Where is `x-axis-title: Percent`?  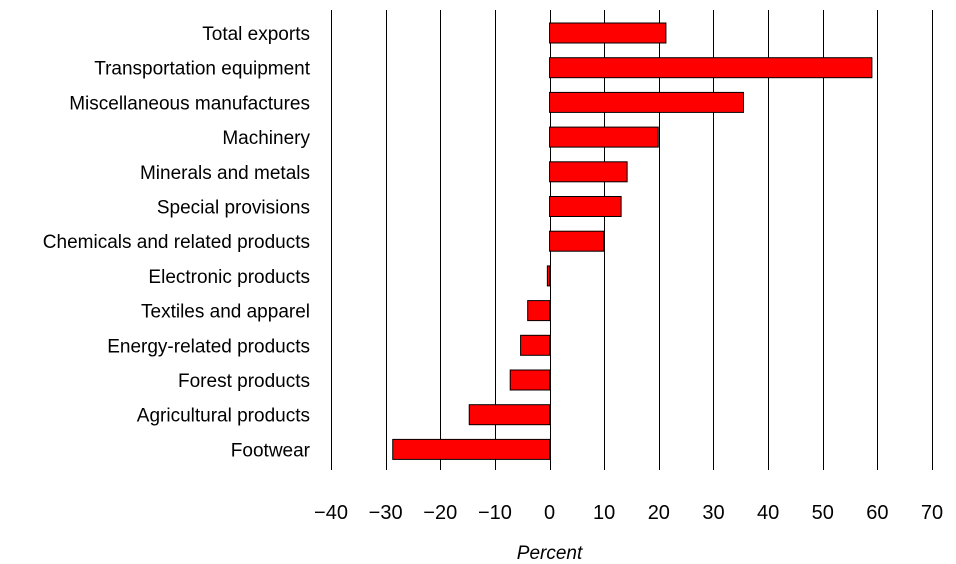
x-axis-title: Percent is located at coordinates (550, 553).